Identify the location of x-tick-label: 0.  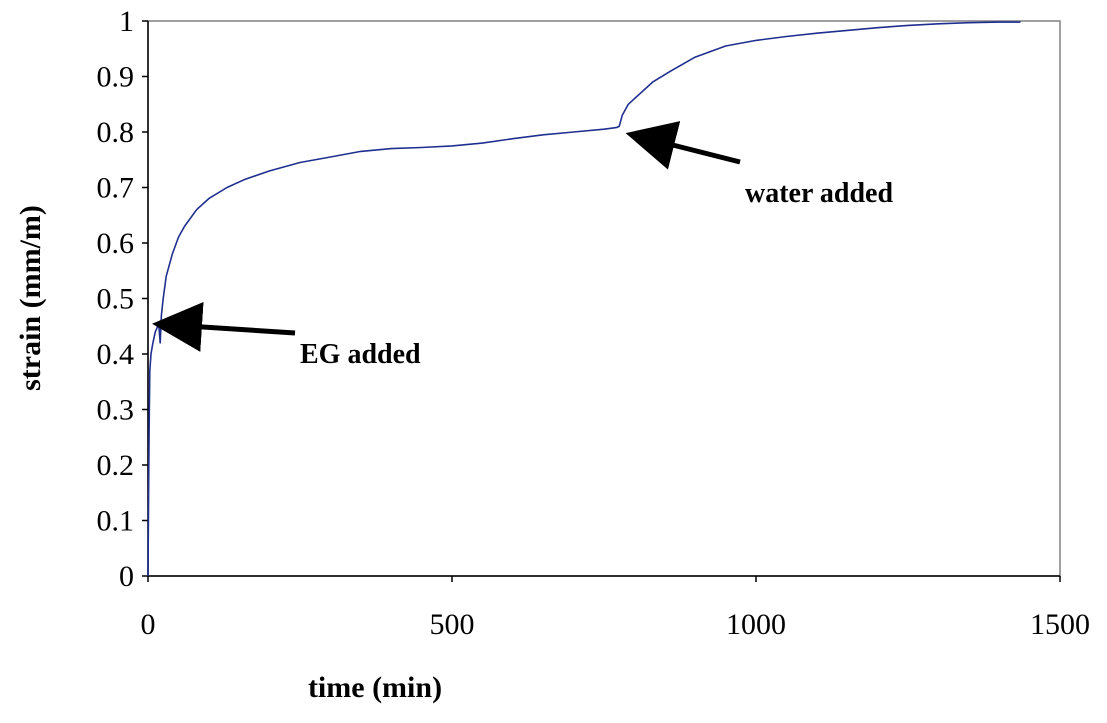
(148, 624).